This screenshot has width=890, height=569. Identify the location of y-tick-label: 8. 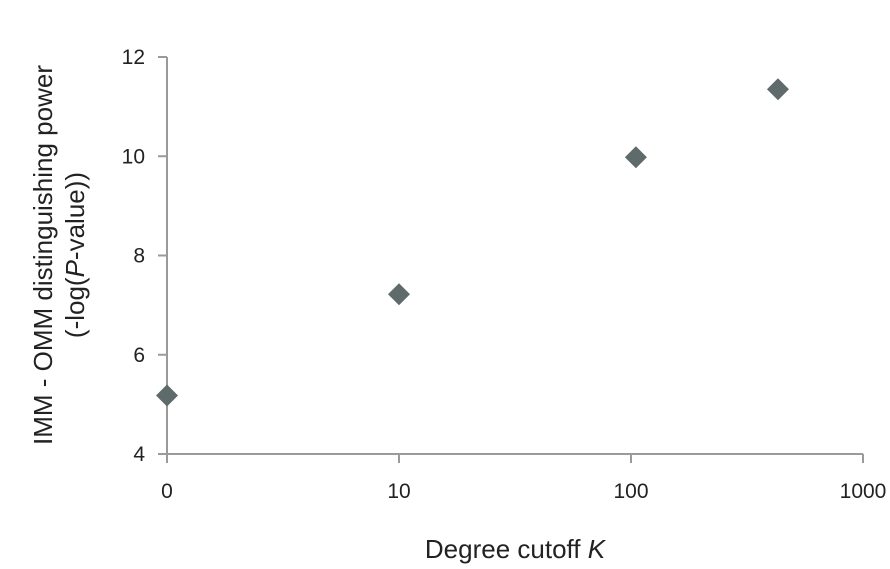
(139, 256).